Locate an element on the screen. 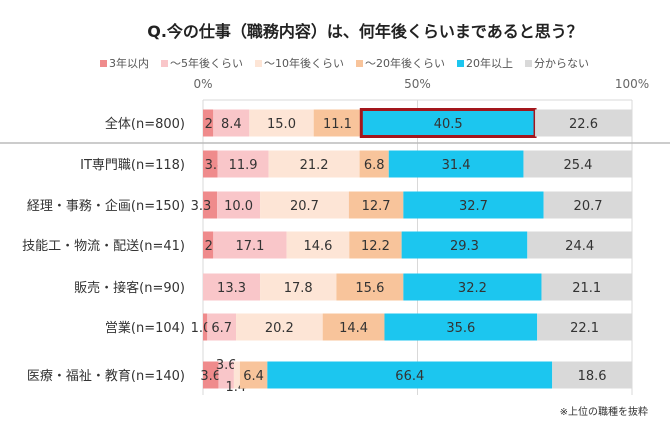  category-label: 経理・事務・企画(n=150) is located at coordinates (106, 206).